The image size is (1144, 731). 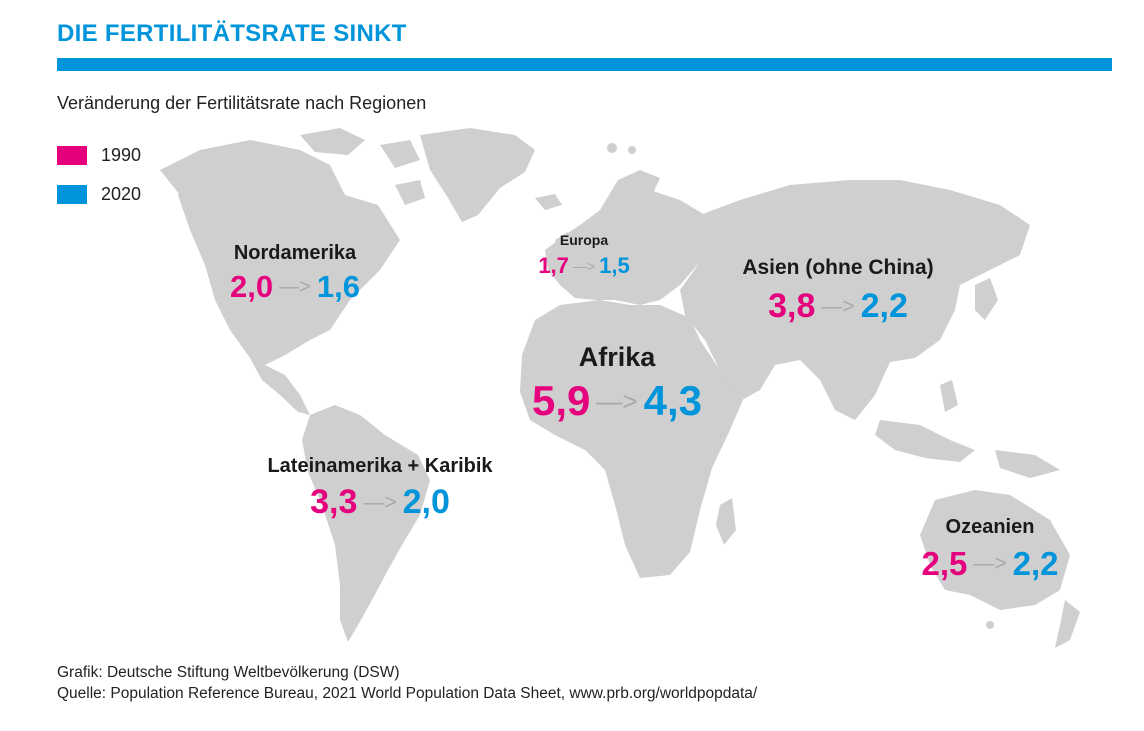 I want to click on title-divider-bar, so click(x=584, y=64).